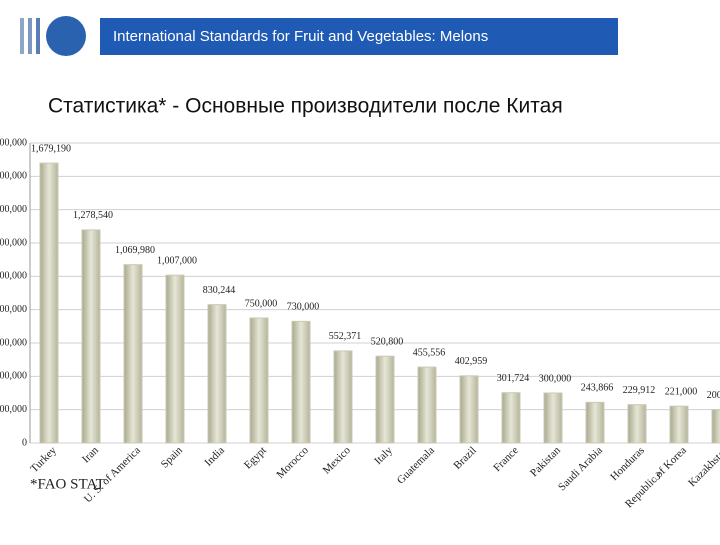 This screenshot has width=720, height=545. Describe the element at coordinates (597, 388) in the screenshot. I see `data-label: 243,866` at that location.